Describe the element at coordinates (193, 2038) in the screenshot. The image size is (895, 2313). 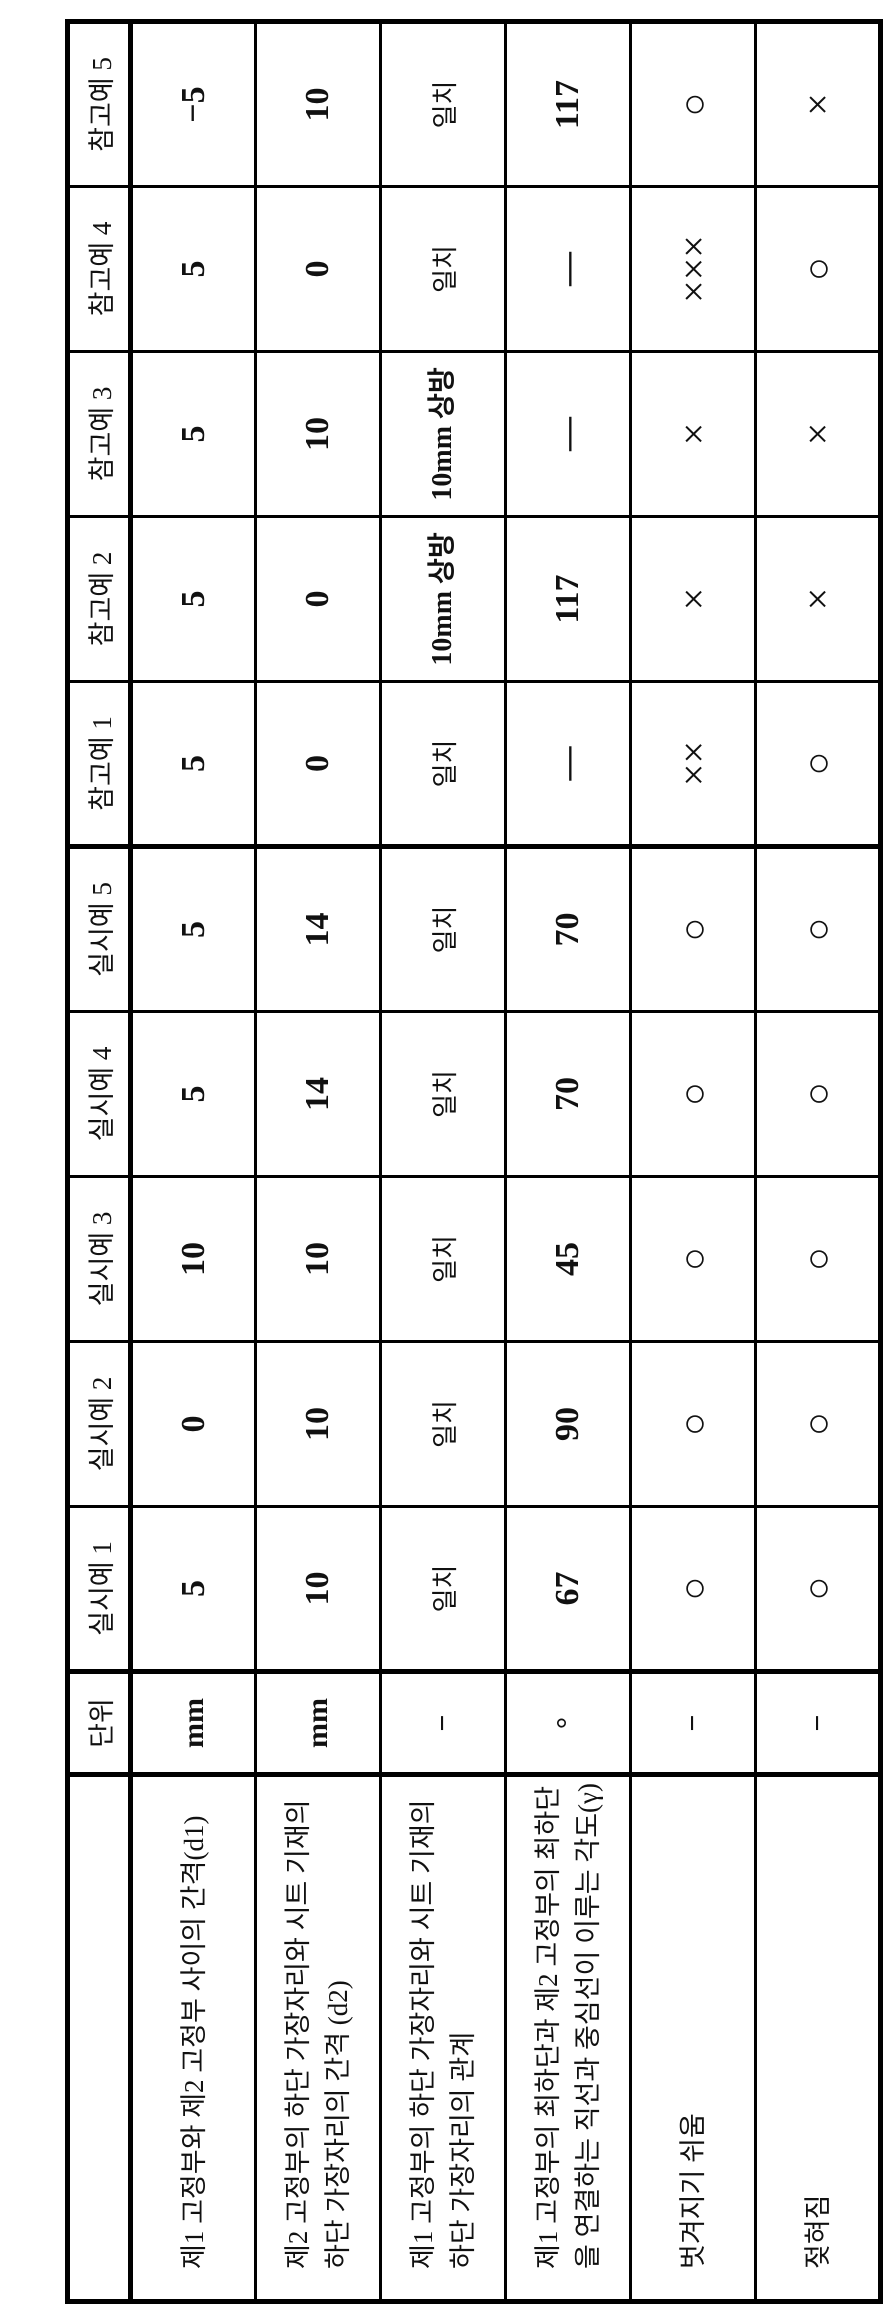
I see `row-label: 제1 고정부와 제2 고정부 사이의 간격(d1)` at that location.